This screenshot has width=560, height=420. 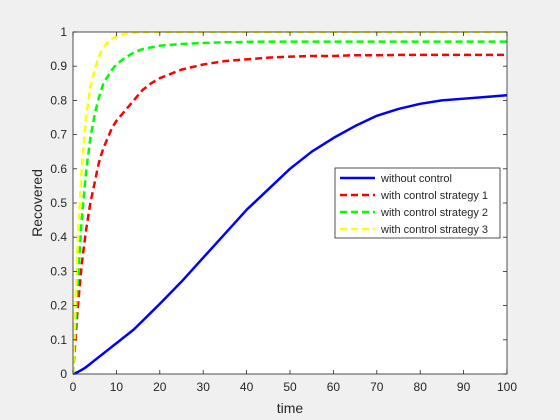 What do you see at coordinates (58, 100) in the screenshot?
I see `y-tick-label: 0.8` at bounding box center [58, 100].